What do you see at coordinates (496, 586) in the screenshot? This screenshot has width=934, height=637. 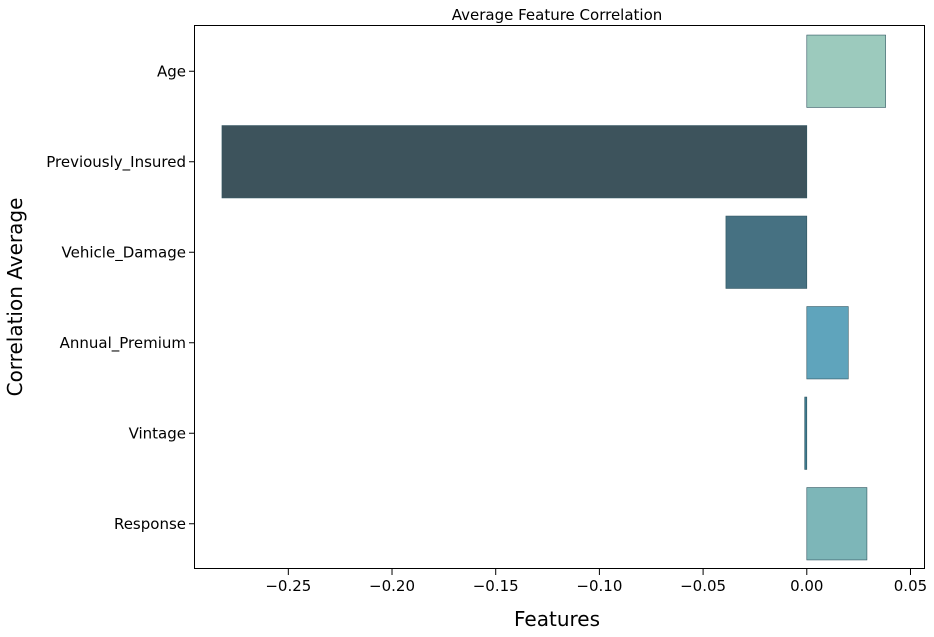 I see `x-tick-label: −0.15` at bounding box center [496, 586].